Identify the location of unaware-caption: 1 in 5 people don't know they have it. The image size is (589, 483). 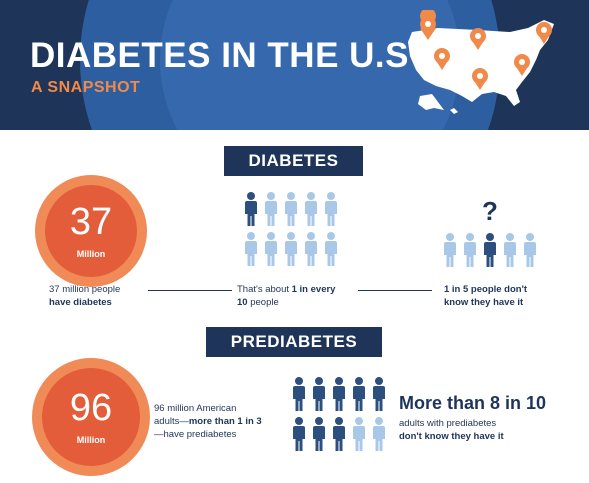
(485, 296).